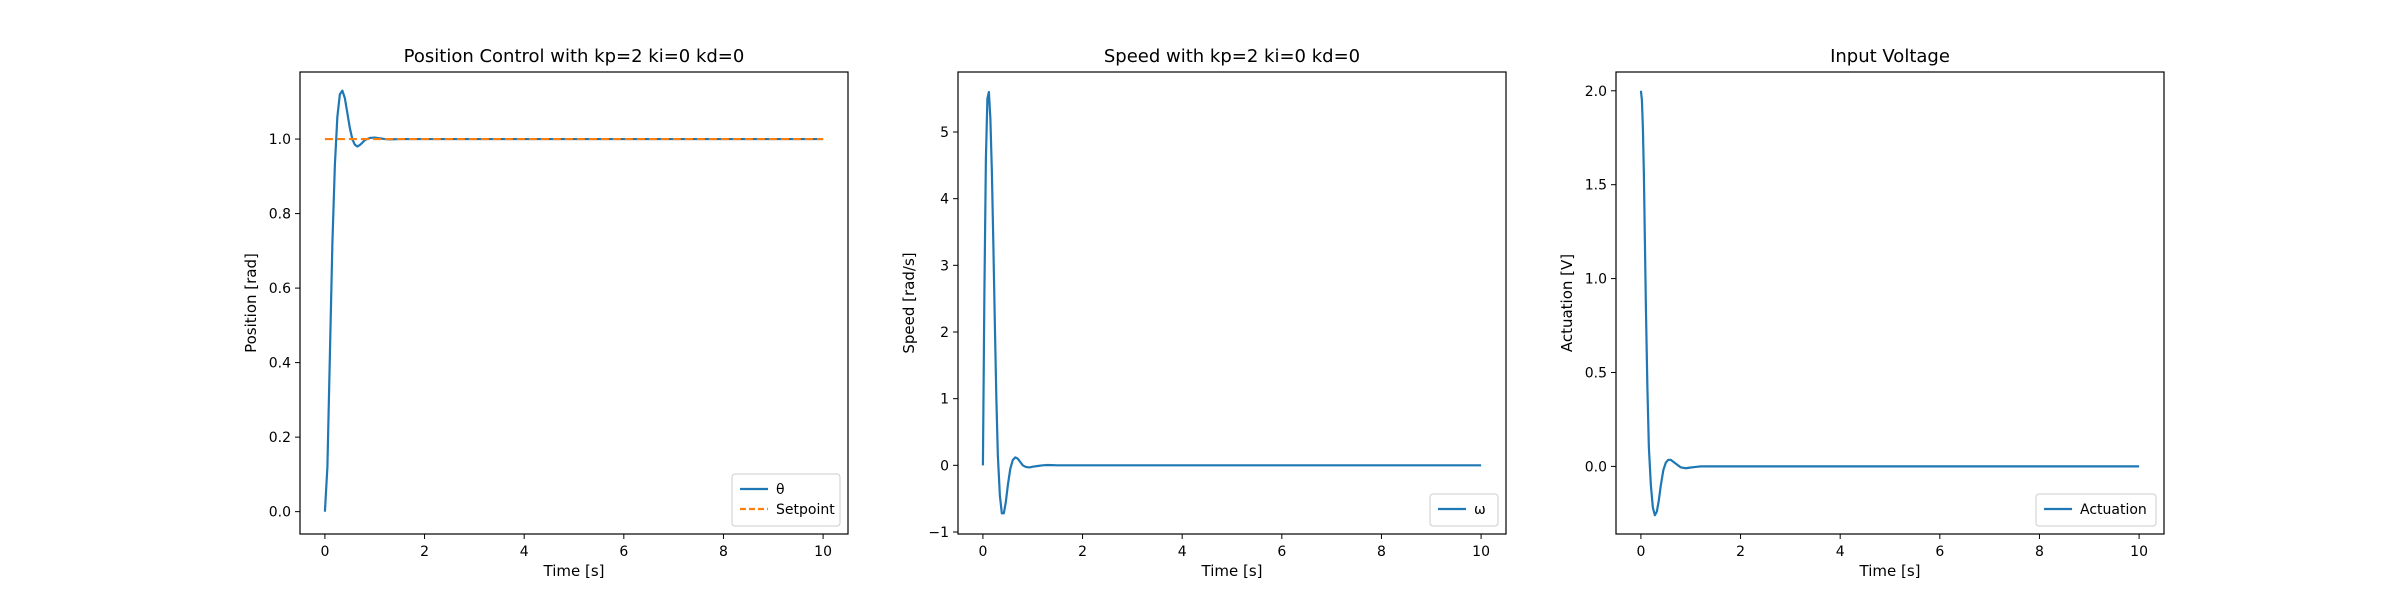  I want to click on voltage-xtick-label: 0, so click(1640, 552).